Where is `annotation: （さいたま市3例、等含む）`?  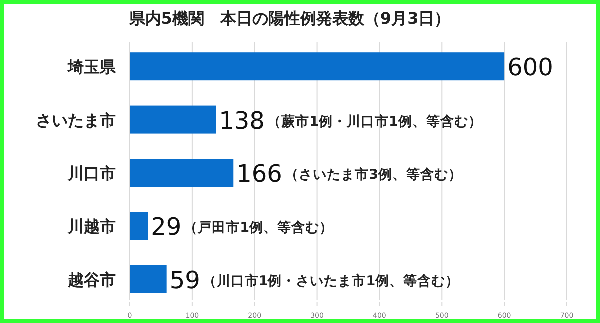 annotation: （さいたま市3例、等含む） is located at coordinates (374, 174).